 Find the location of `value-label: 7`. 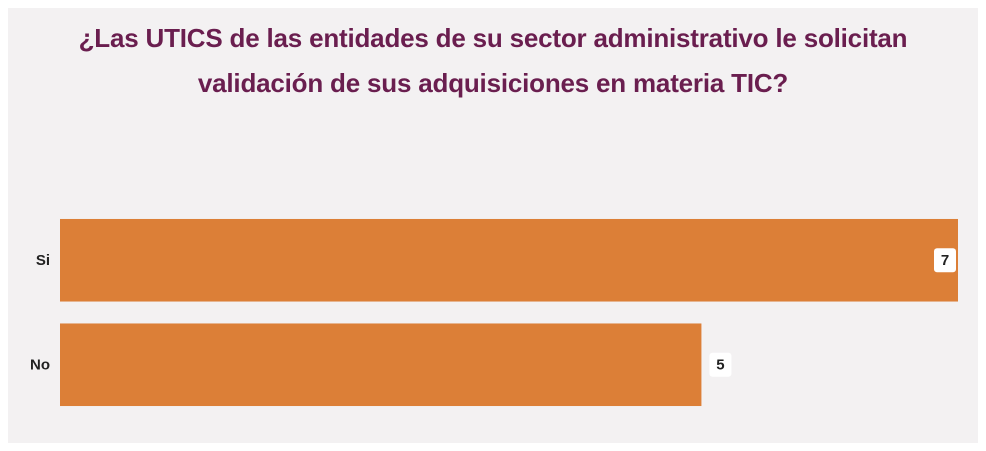

value-label: 7 is located at coordinates (945, 260).